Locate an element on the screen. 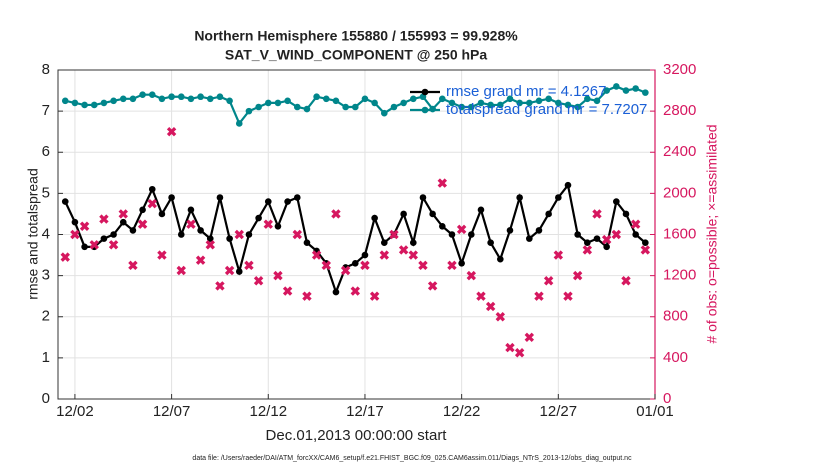 The image size is (830, 470). y2-tick-label: 400 is located at coordinates (675, 357).